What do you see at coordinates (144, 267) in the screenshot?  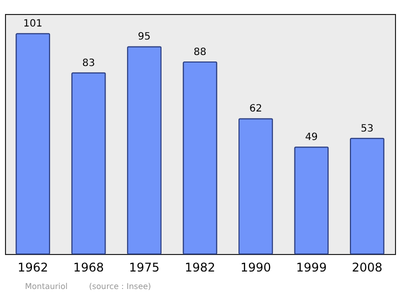 I see `x-tick-label: 1975` at bounding box center [144, 267].